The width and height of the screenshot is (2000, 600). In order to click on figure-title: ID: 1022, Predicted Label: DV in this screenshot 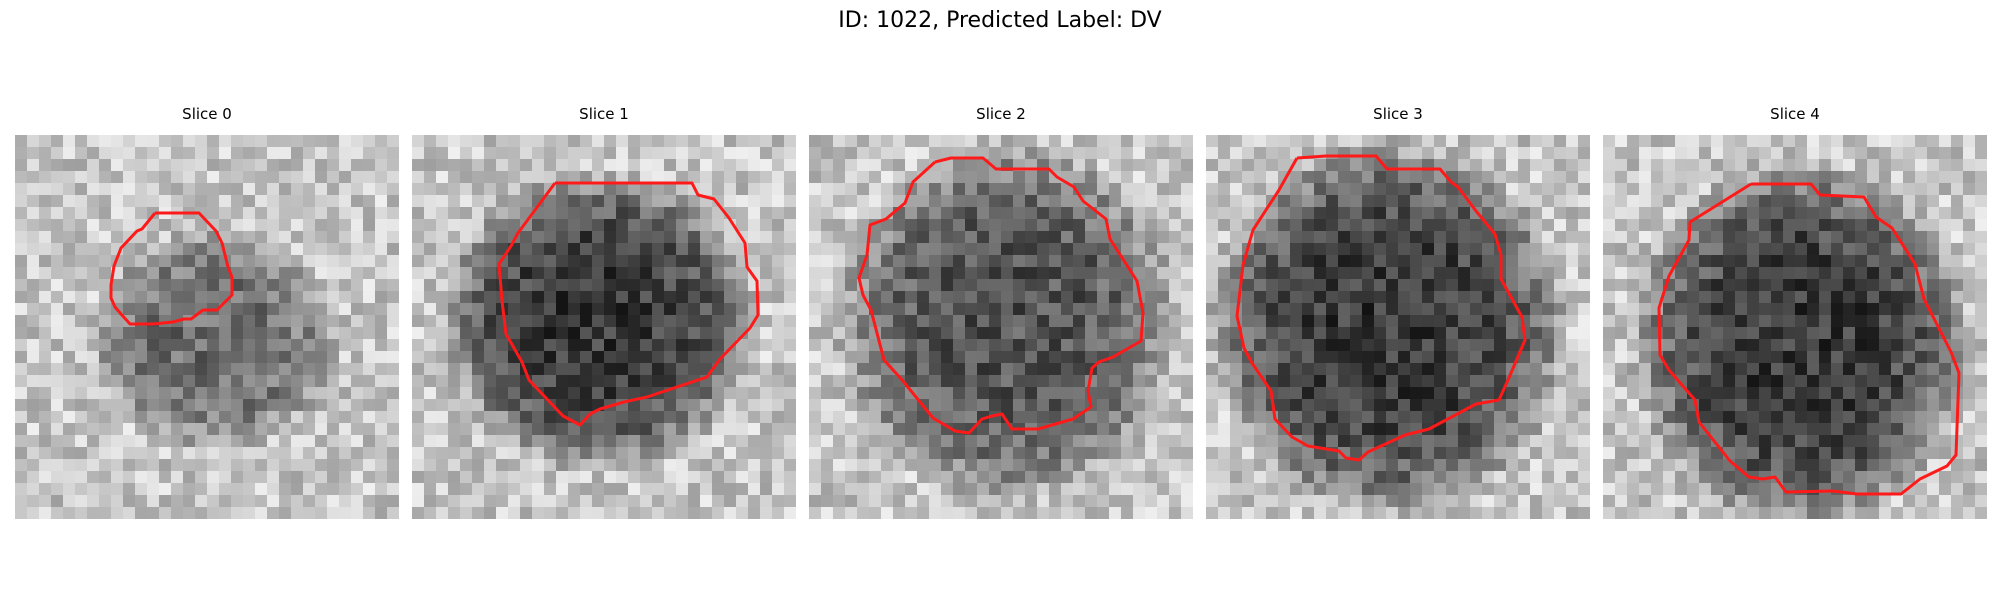, I will do `click(1000, 20)`.